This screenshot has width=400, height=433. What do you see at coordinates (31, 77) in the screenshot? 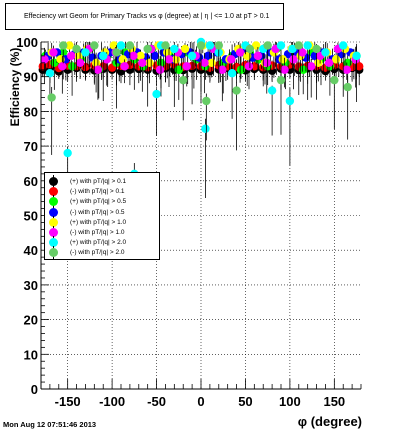
I see `y-tick-label: 90` at bounding box center [31, 77].